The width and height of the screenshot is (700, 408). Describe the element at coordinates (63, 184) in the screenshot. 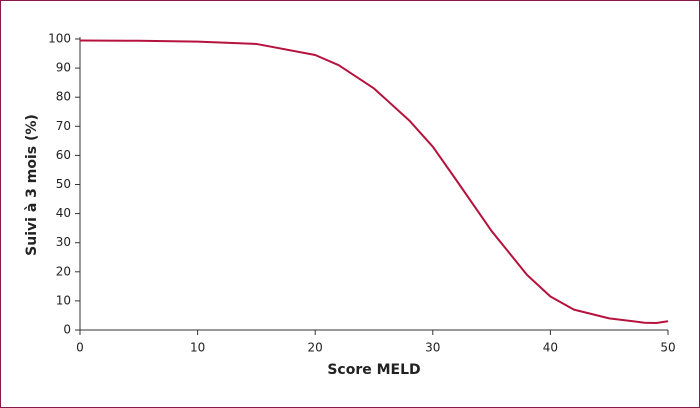

I see `y-tick-label: 50` at that location.